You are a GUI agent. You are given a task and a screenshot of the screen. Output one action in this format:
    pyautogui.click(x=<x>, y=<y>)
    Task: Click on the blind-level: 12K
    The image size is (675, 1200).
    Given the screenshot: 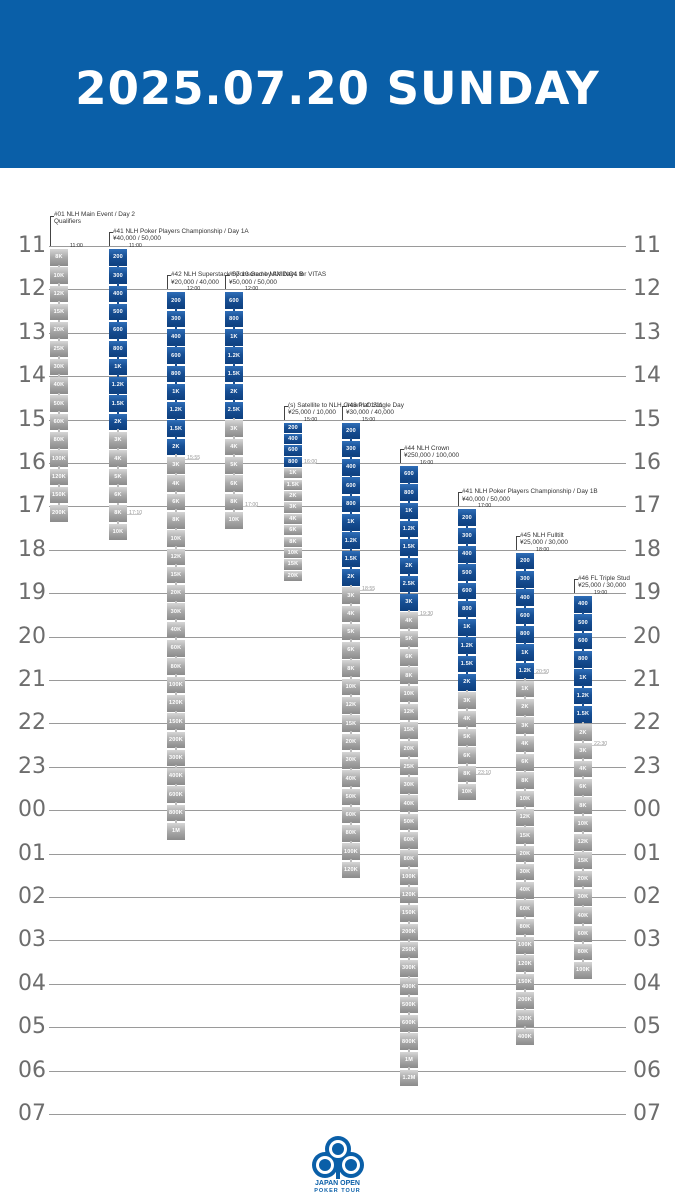 What is the action you would take?
    pyautogui.click(x=351, y=705)
    